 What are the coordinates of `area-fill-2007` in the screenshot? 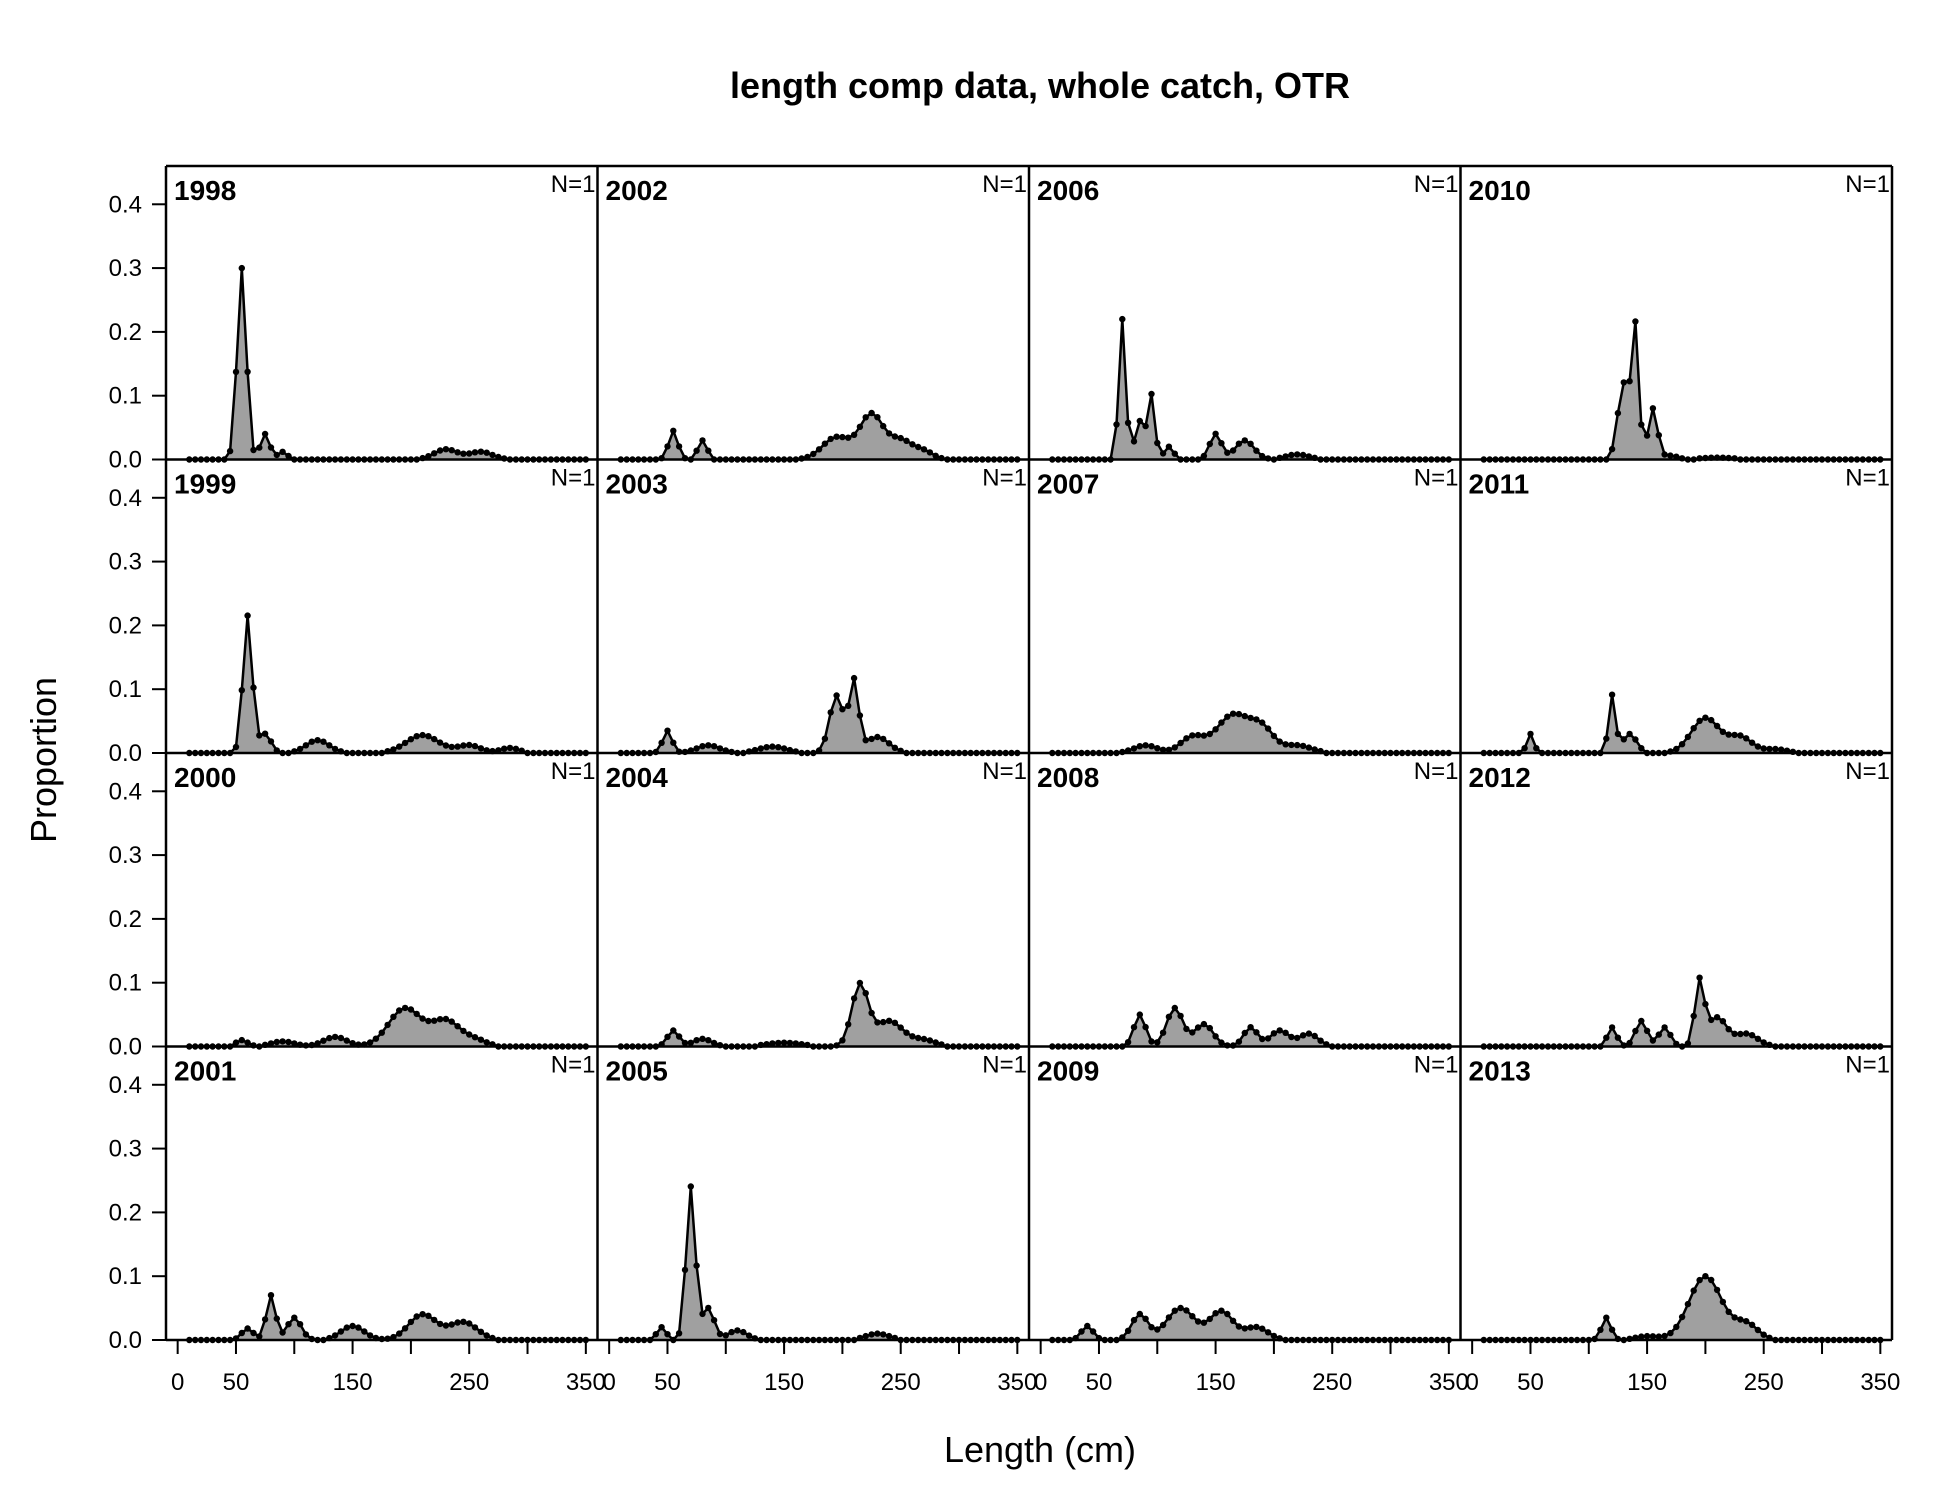 It's located at (1250, 733).